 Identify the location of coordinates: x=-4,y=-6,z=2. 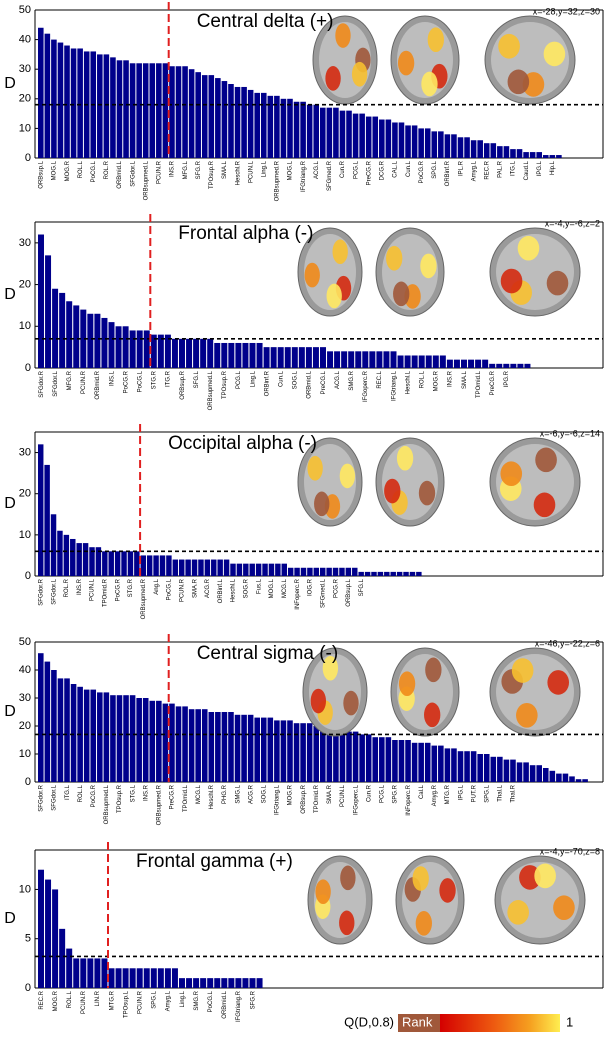
(572, 223).